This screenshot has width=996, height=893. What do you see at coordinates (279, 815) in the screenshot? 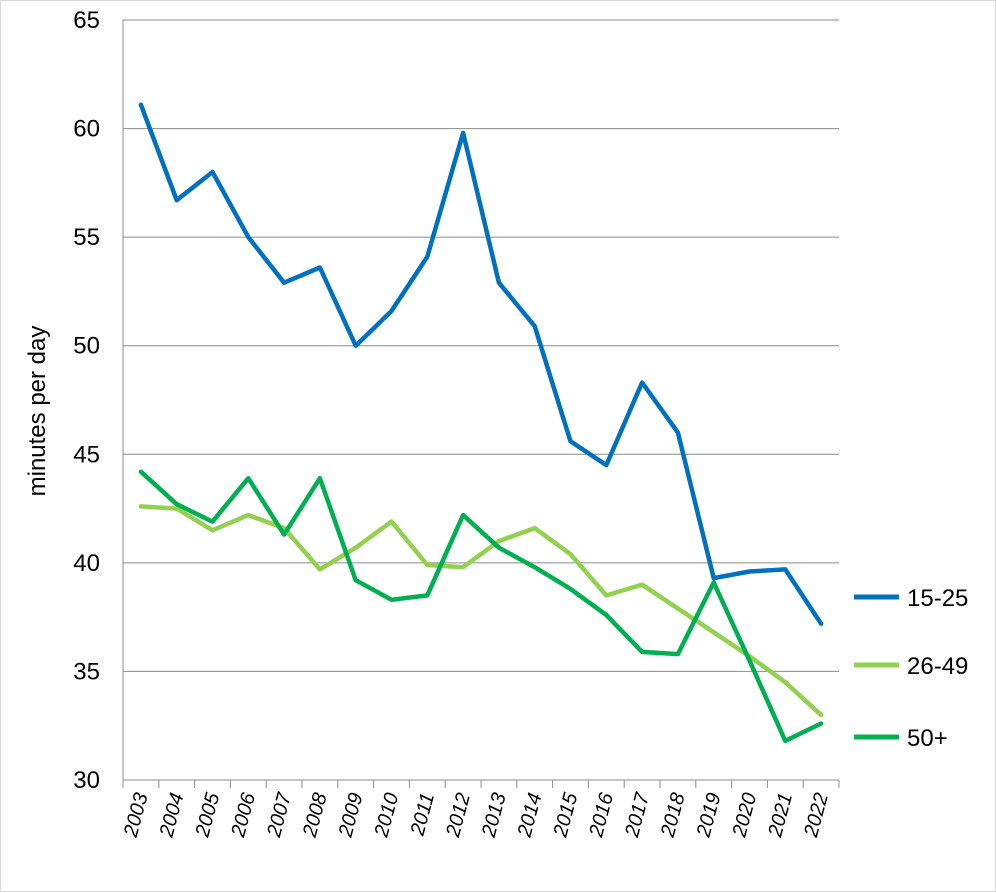
I see `x-tick-label: 2007` at bounding box center [279, 815].